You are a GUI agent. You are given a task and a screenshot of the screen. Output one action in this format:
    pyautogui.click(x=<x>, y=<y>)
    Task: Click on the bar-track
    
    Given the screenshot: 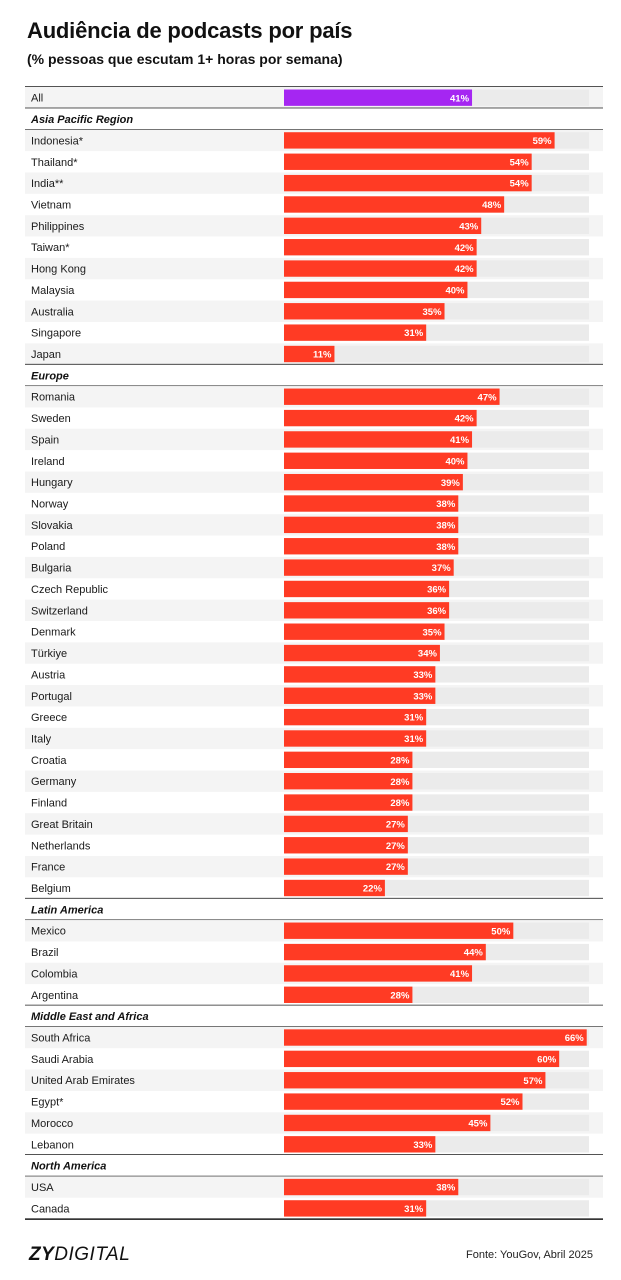 What is the action you would take?
    pyautogui.click(x=436, y=354)
    